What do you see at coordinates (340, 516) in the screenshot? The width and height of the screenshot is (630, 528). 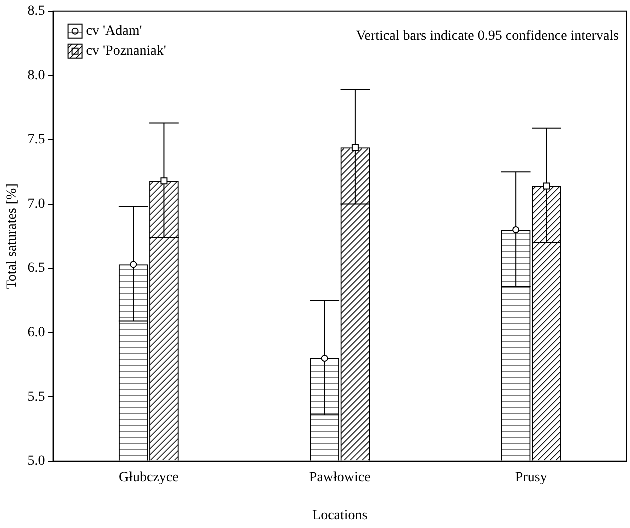 I see `x-axis-title: Locations` at bounding box center [340, 516].